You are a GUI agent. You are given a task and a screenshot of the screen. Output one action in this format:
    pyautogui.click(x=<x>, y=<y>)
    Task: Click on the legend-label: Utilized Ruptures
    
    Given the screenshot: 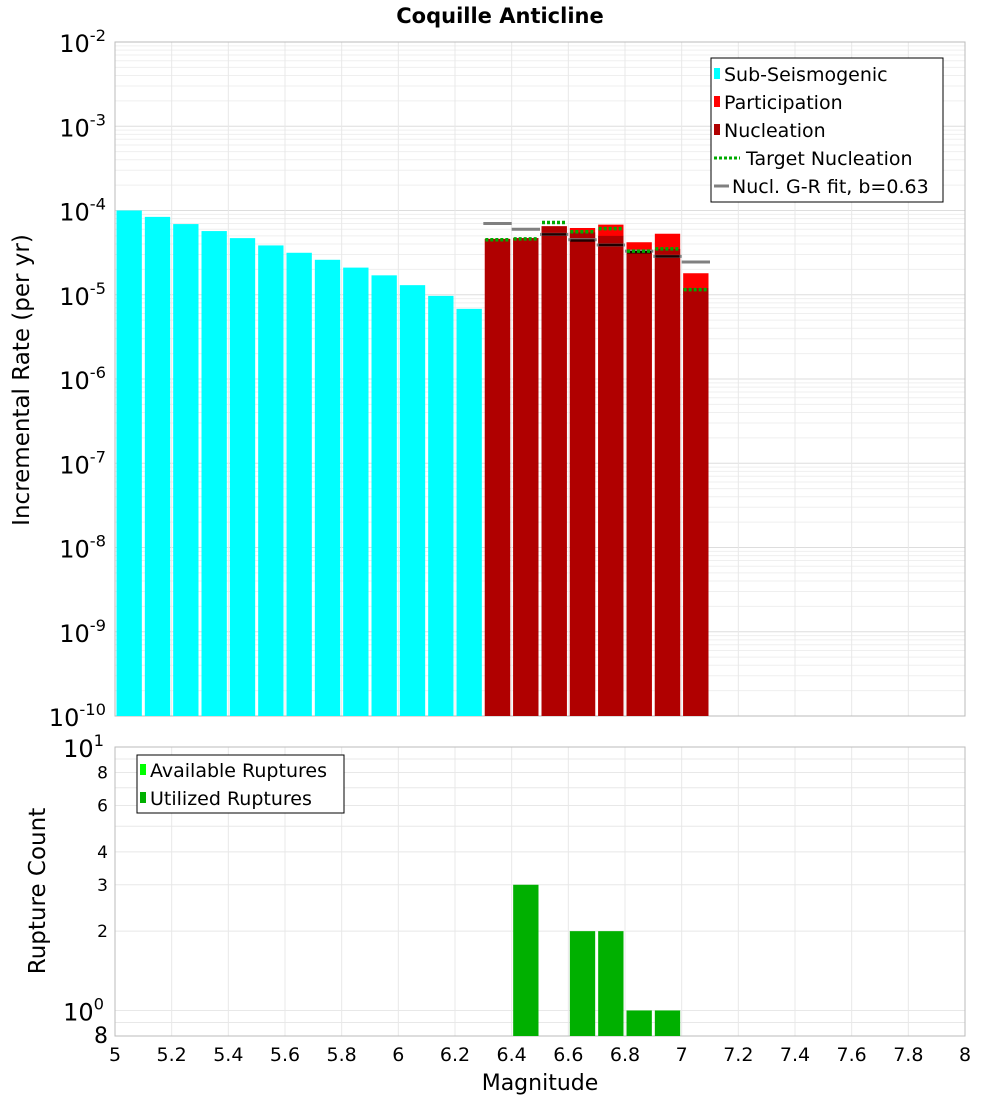 What is the action you would take?
    pyautogui.click(x=231, y=799)
    